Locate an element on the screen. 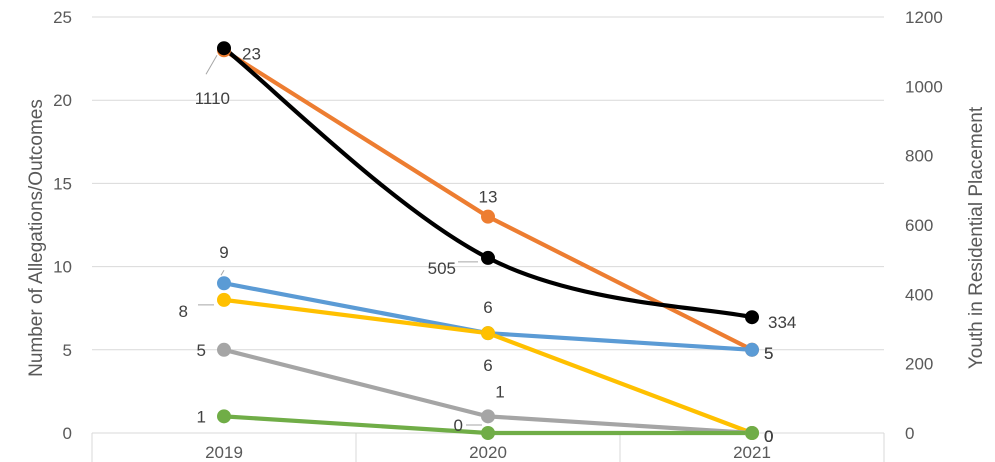 The width and height of the screenshot is (995, 462). data-label: 1110 is located at coordinates (212, 98).